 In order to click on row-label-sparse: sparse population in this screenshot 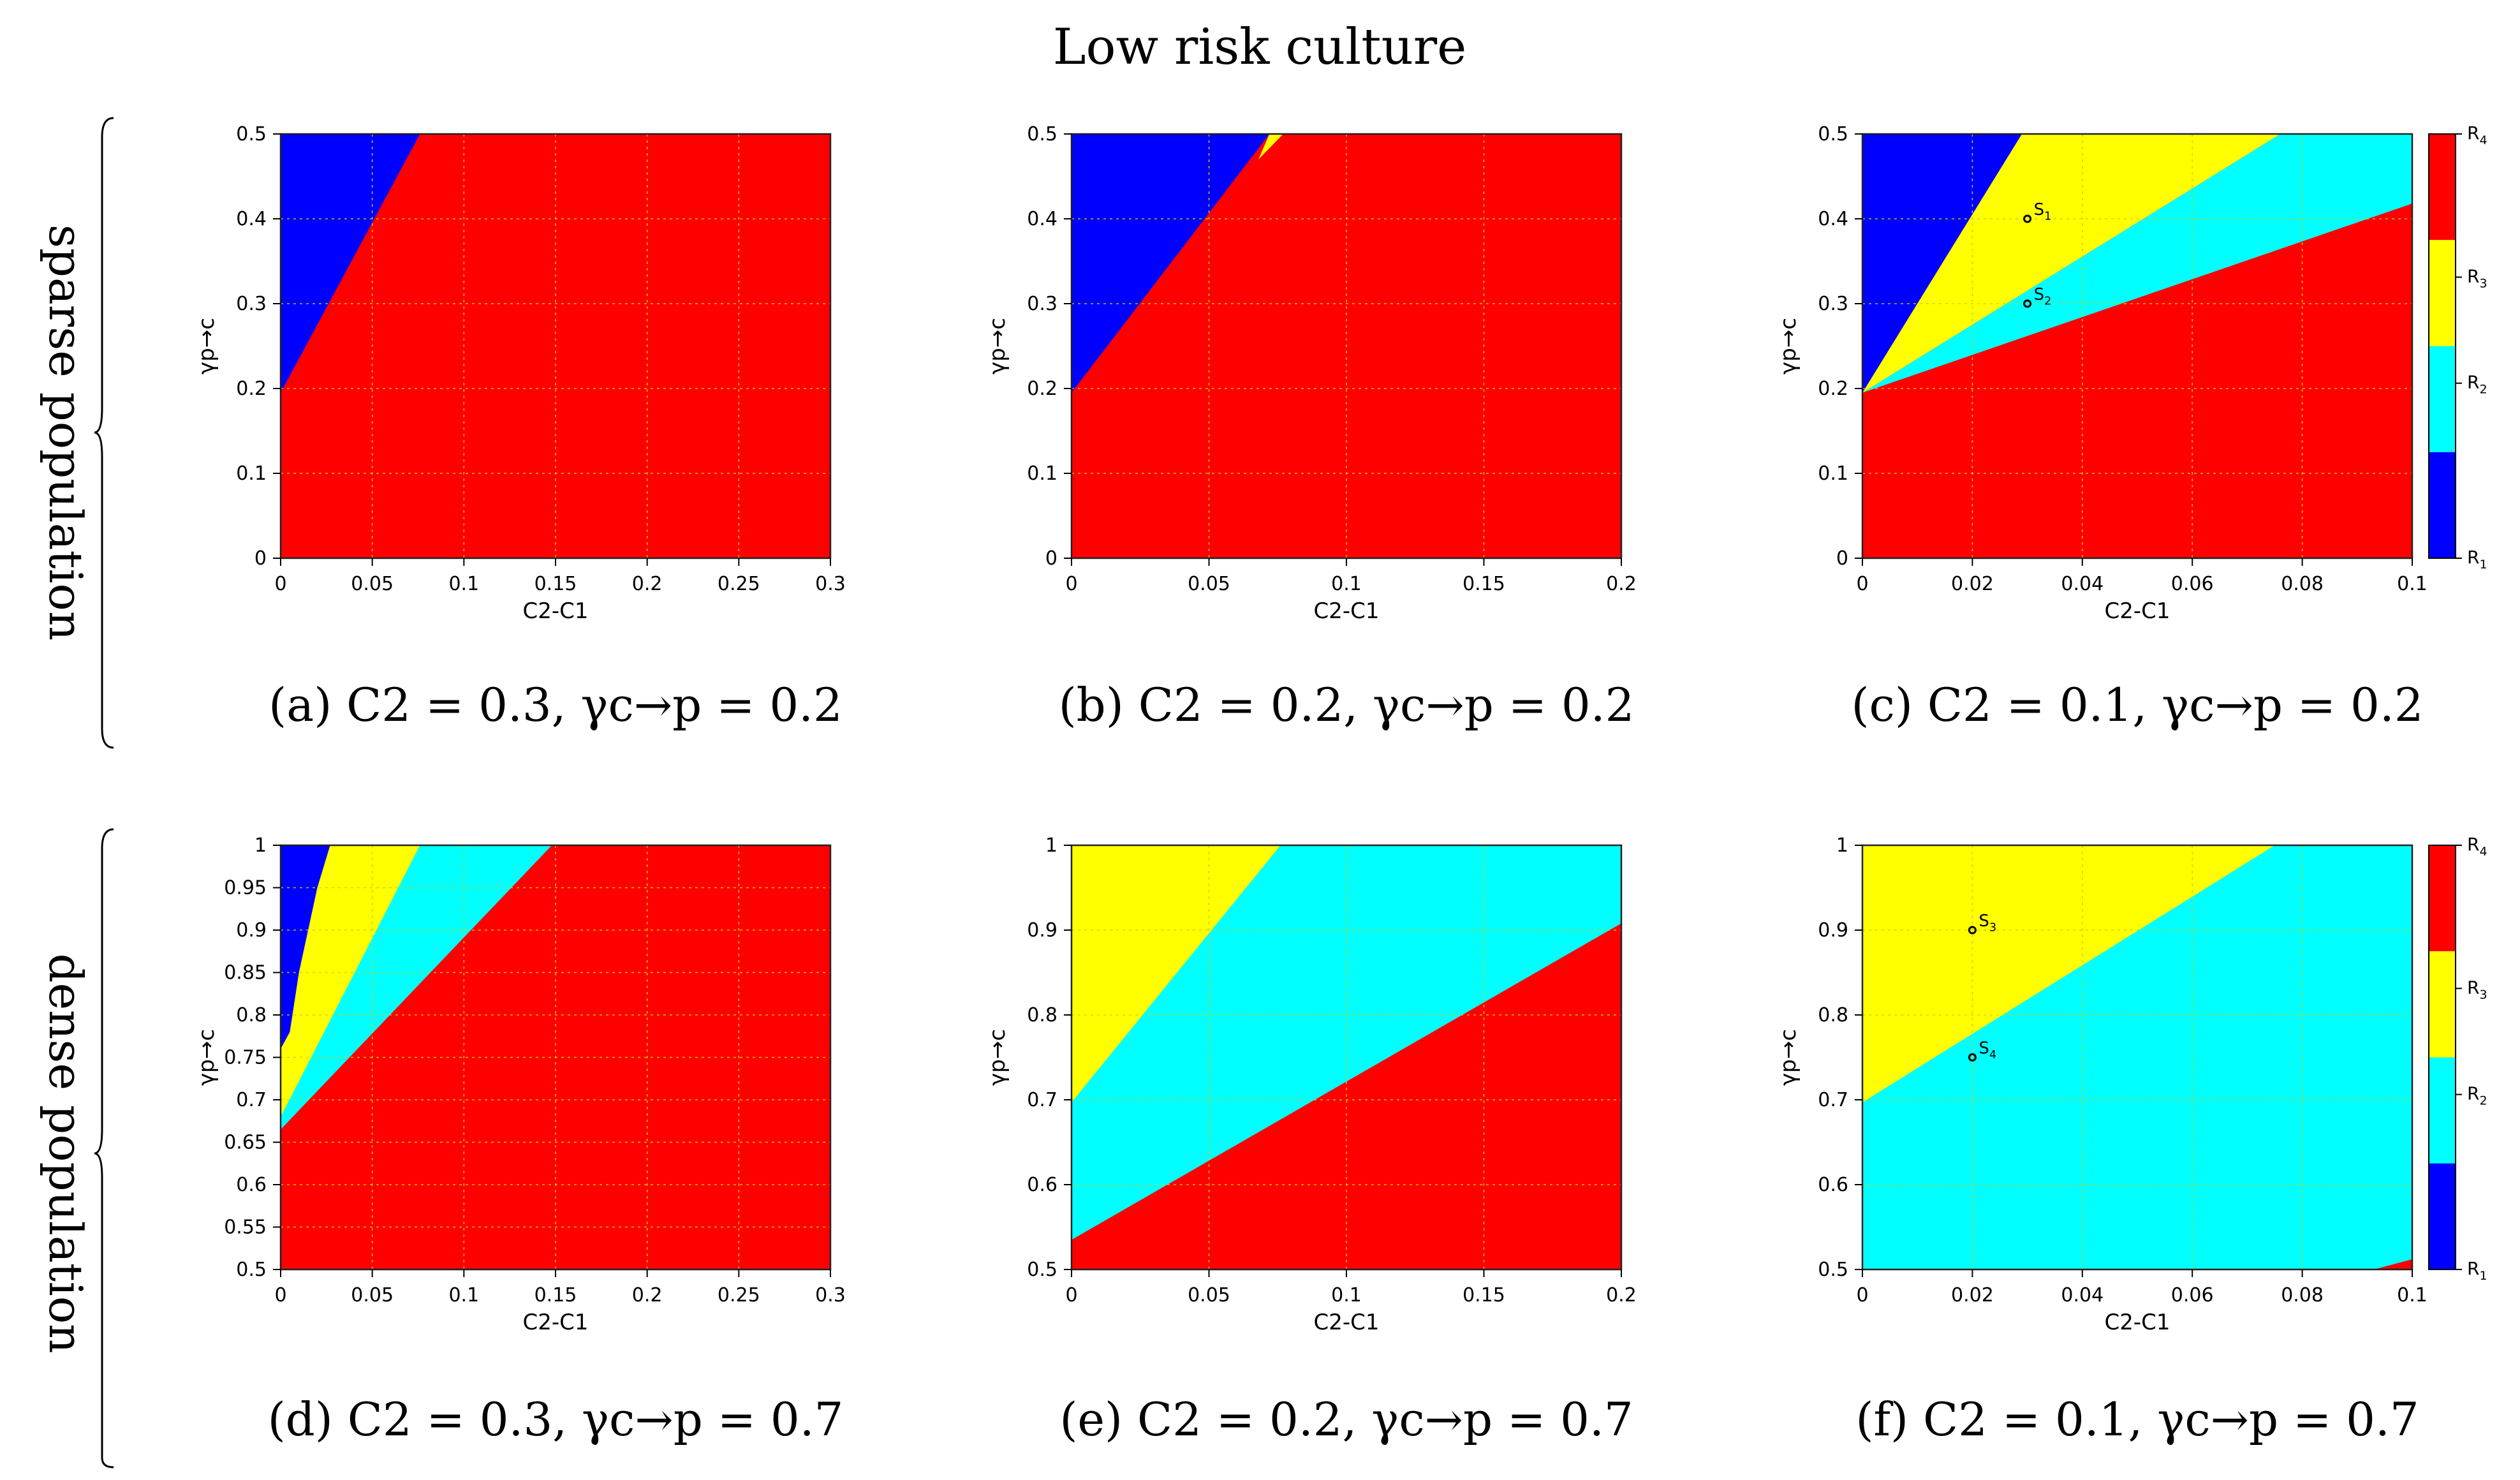, I will do `click(65, 432)`.